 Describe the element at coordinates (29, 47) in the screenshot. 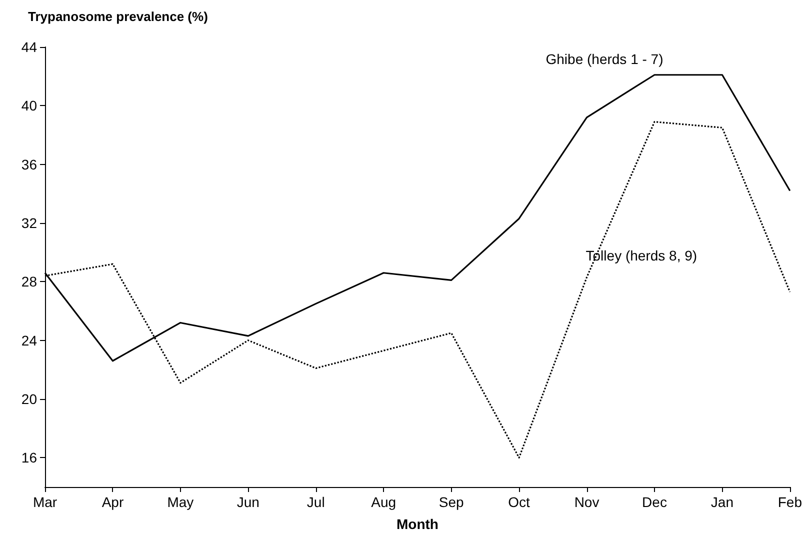

I see `y-tick-label: 44` at that location.